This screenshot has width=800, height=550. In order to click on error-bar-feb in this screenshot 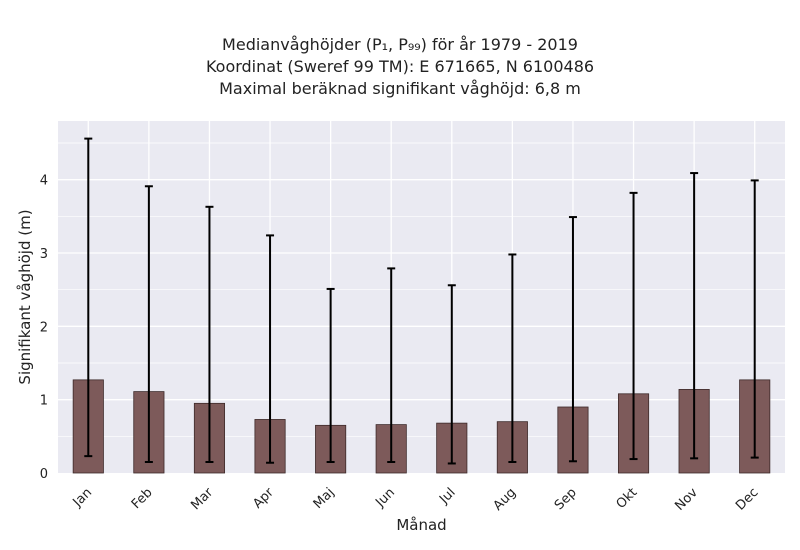, I will do `click(148, 324)`.